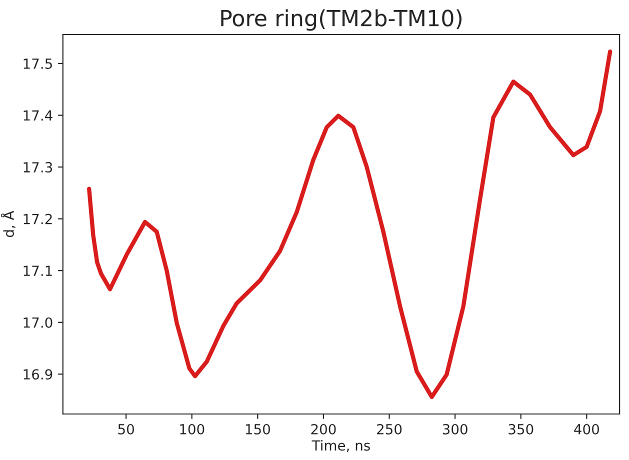 This screenshot has height=460, width=629. What do you see at coordinates (192, 429) in the screenshot?
I see `x-tick-label: 100` at bounding box center [192, 429].